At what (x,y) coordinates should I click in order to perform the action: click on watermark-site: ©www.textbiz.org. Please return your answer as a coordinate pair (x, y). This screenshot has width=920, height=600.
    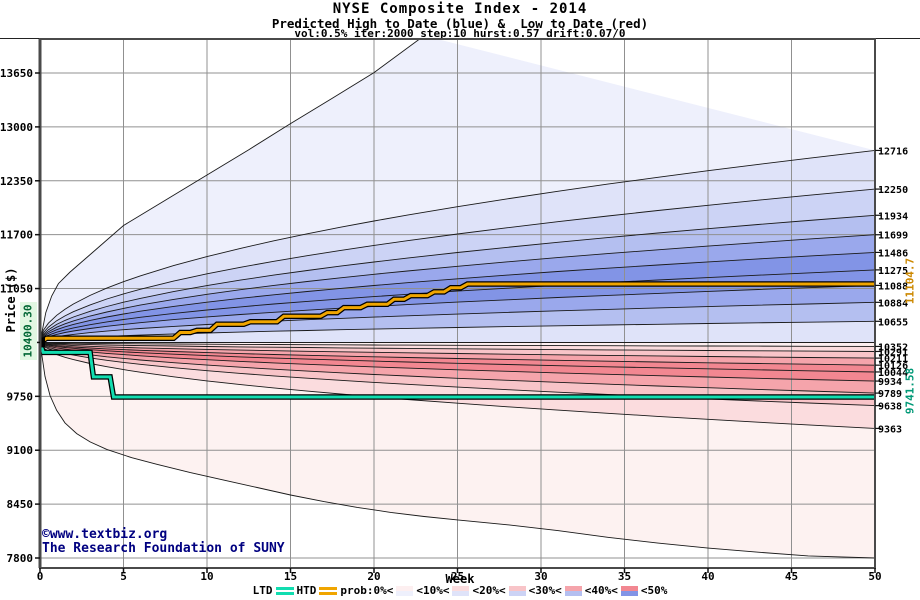
    Looking at the image, I should click on (105, 534).